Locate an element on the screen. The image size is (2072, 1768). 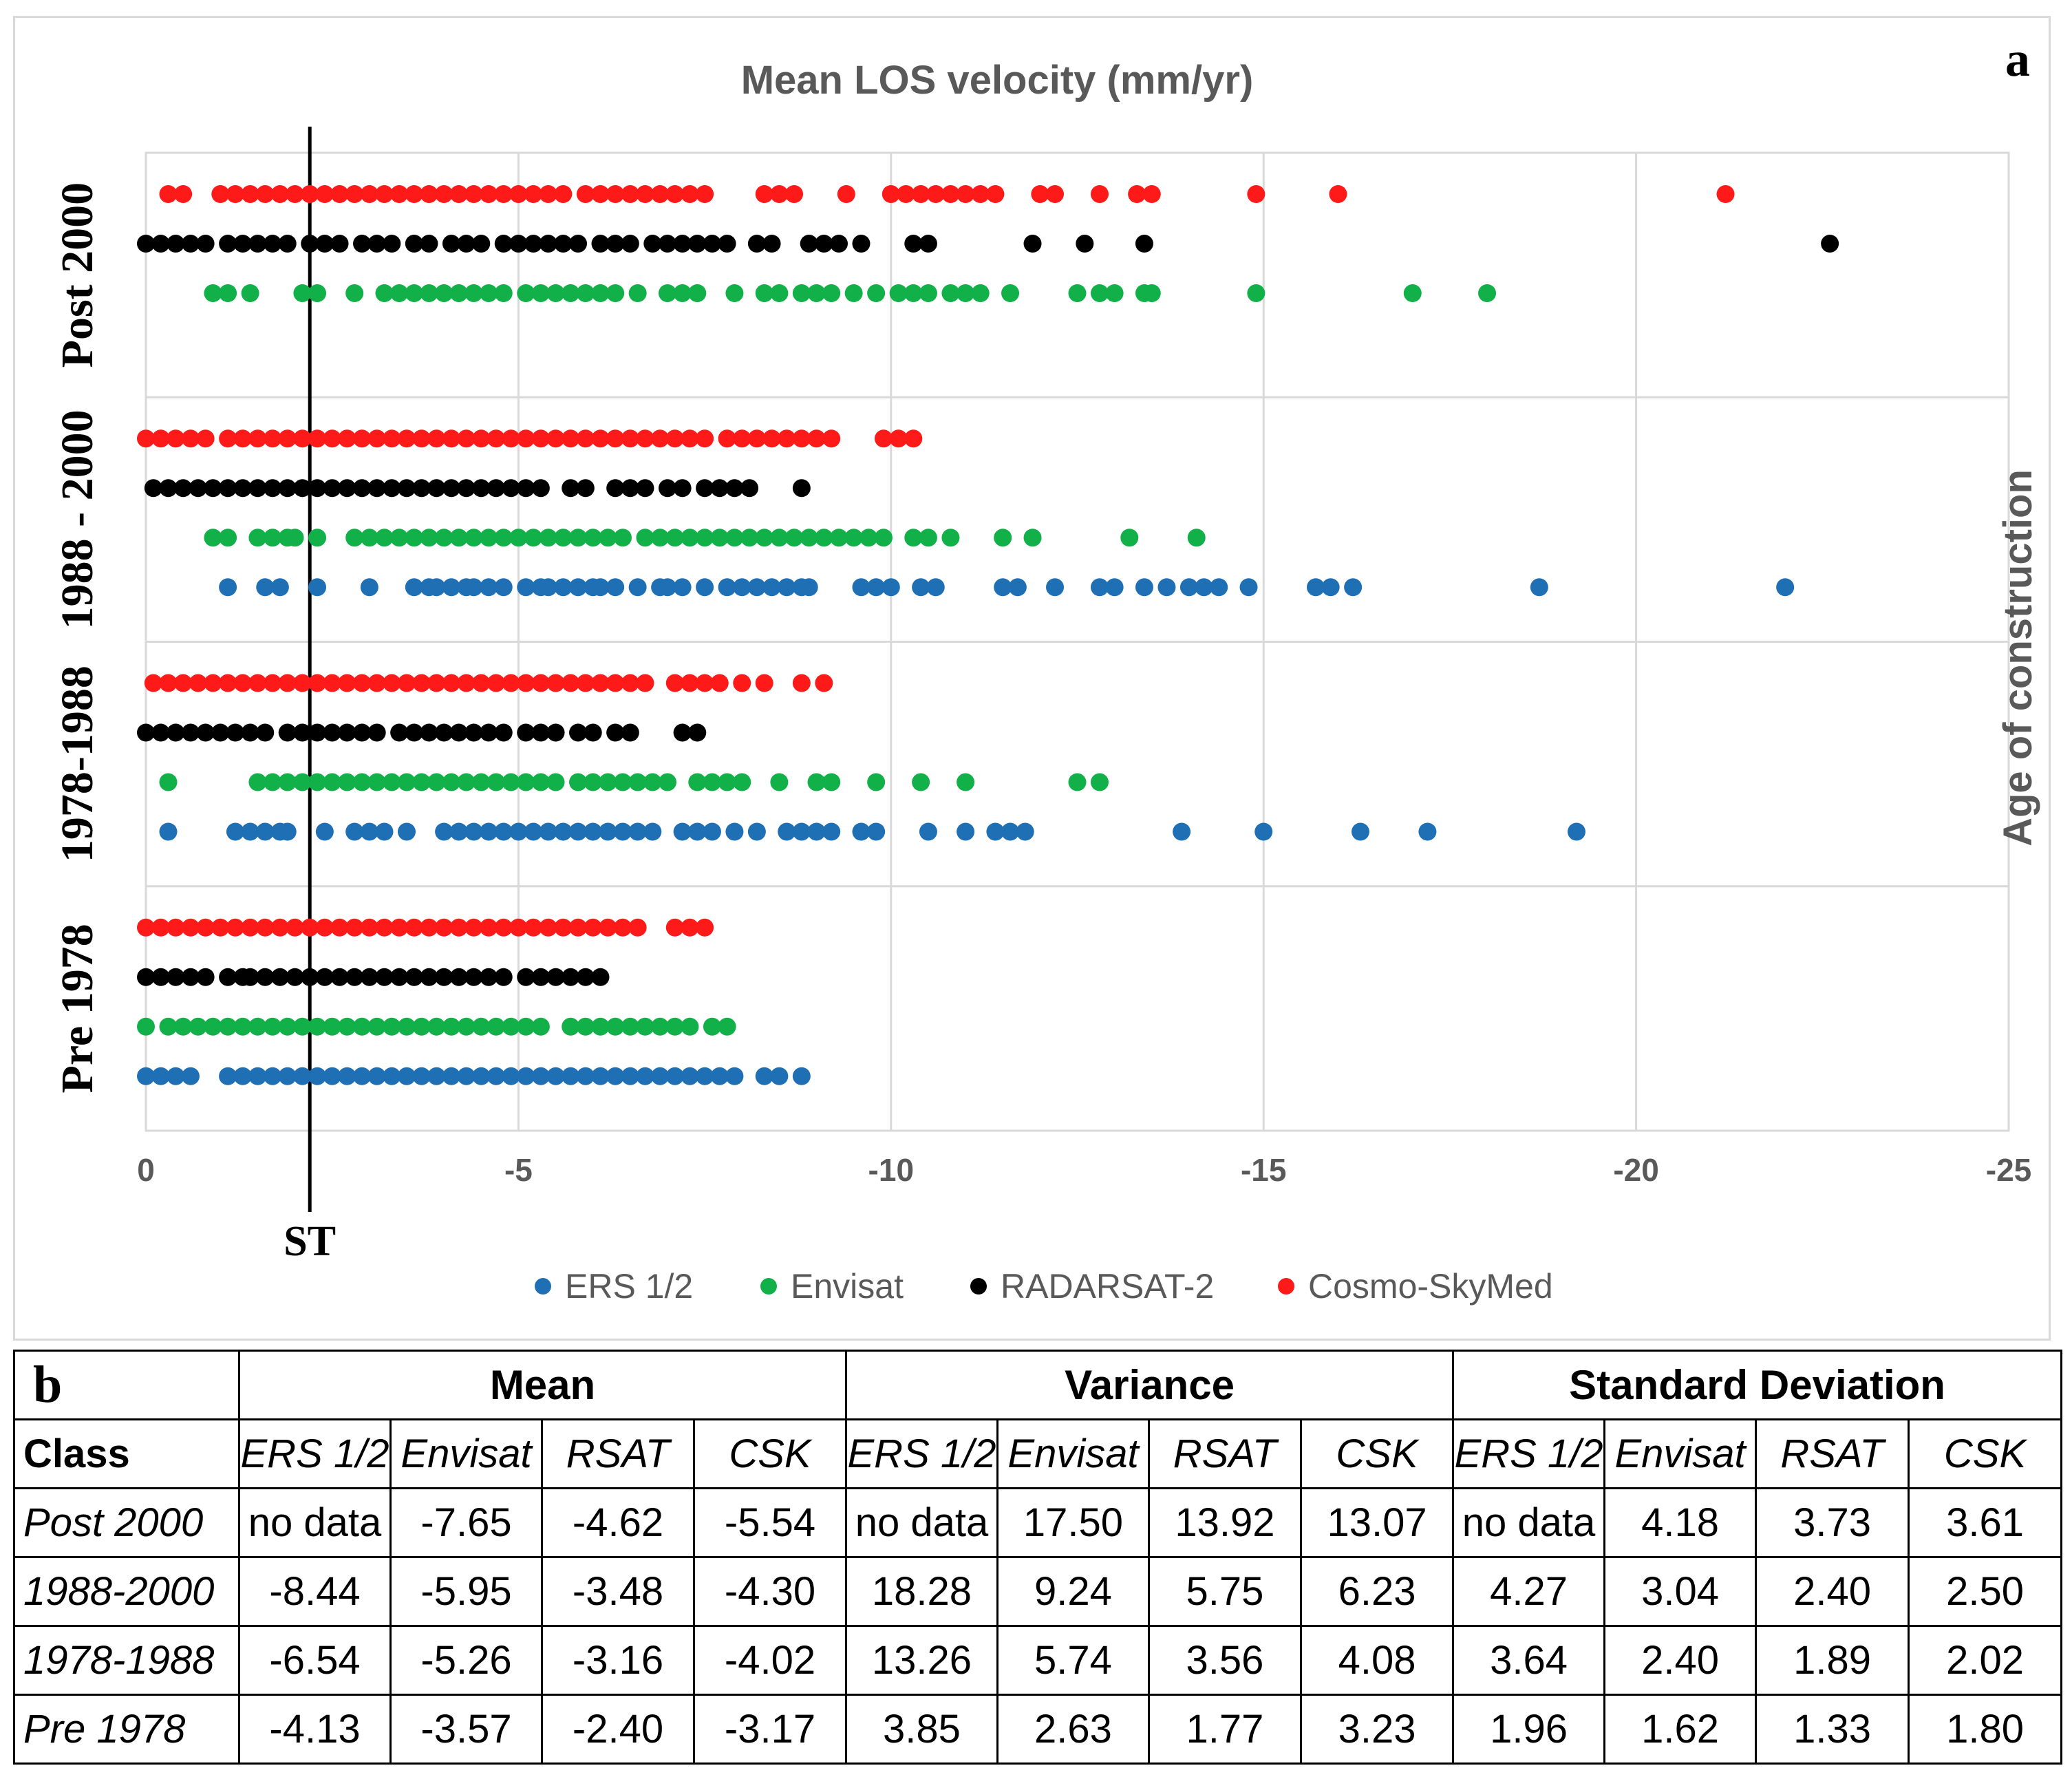
category-label-layer: Post 2000 1988 - 2000 1978-1988 Pre 1978 is located at coordinates (77, 638).